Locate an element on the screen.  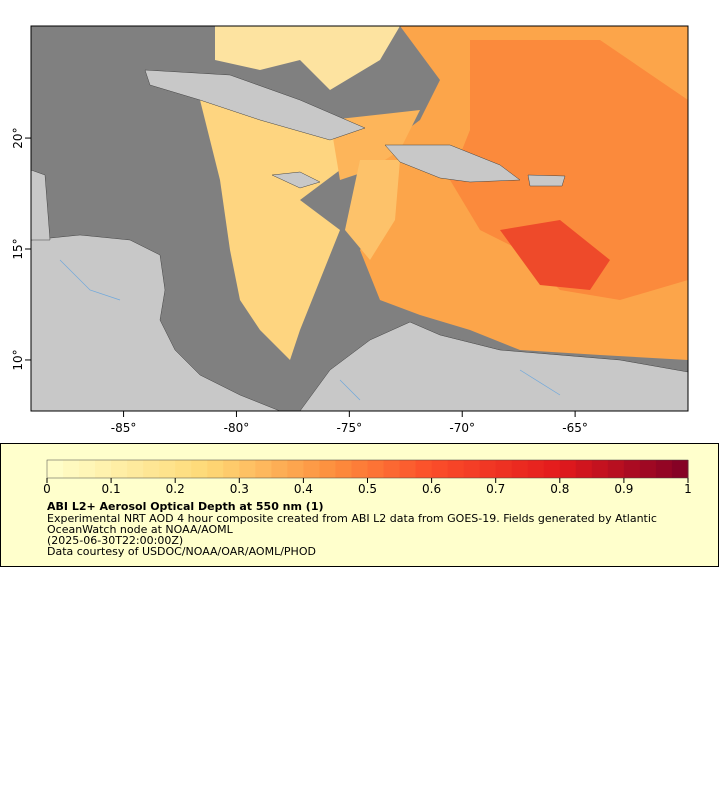
south-america is located at coordinates (493, 366).